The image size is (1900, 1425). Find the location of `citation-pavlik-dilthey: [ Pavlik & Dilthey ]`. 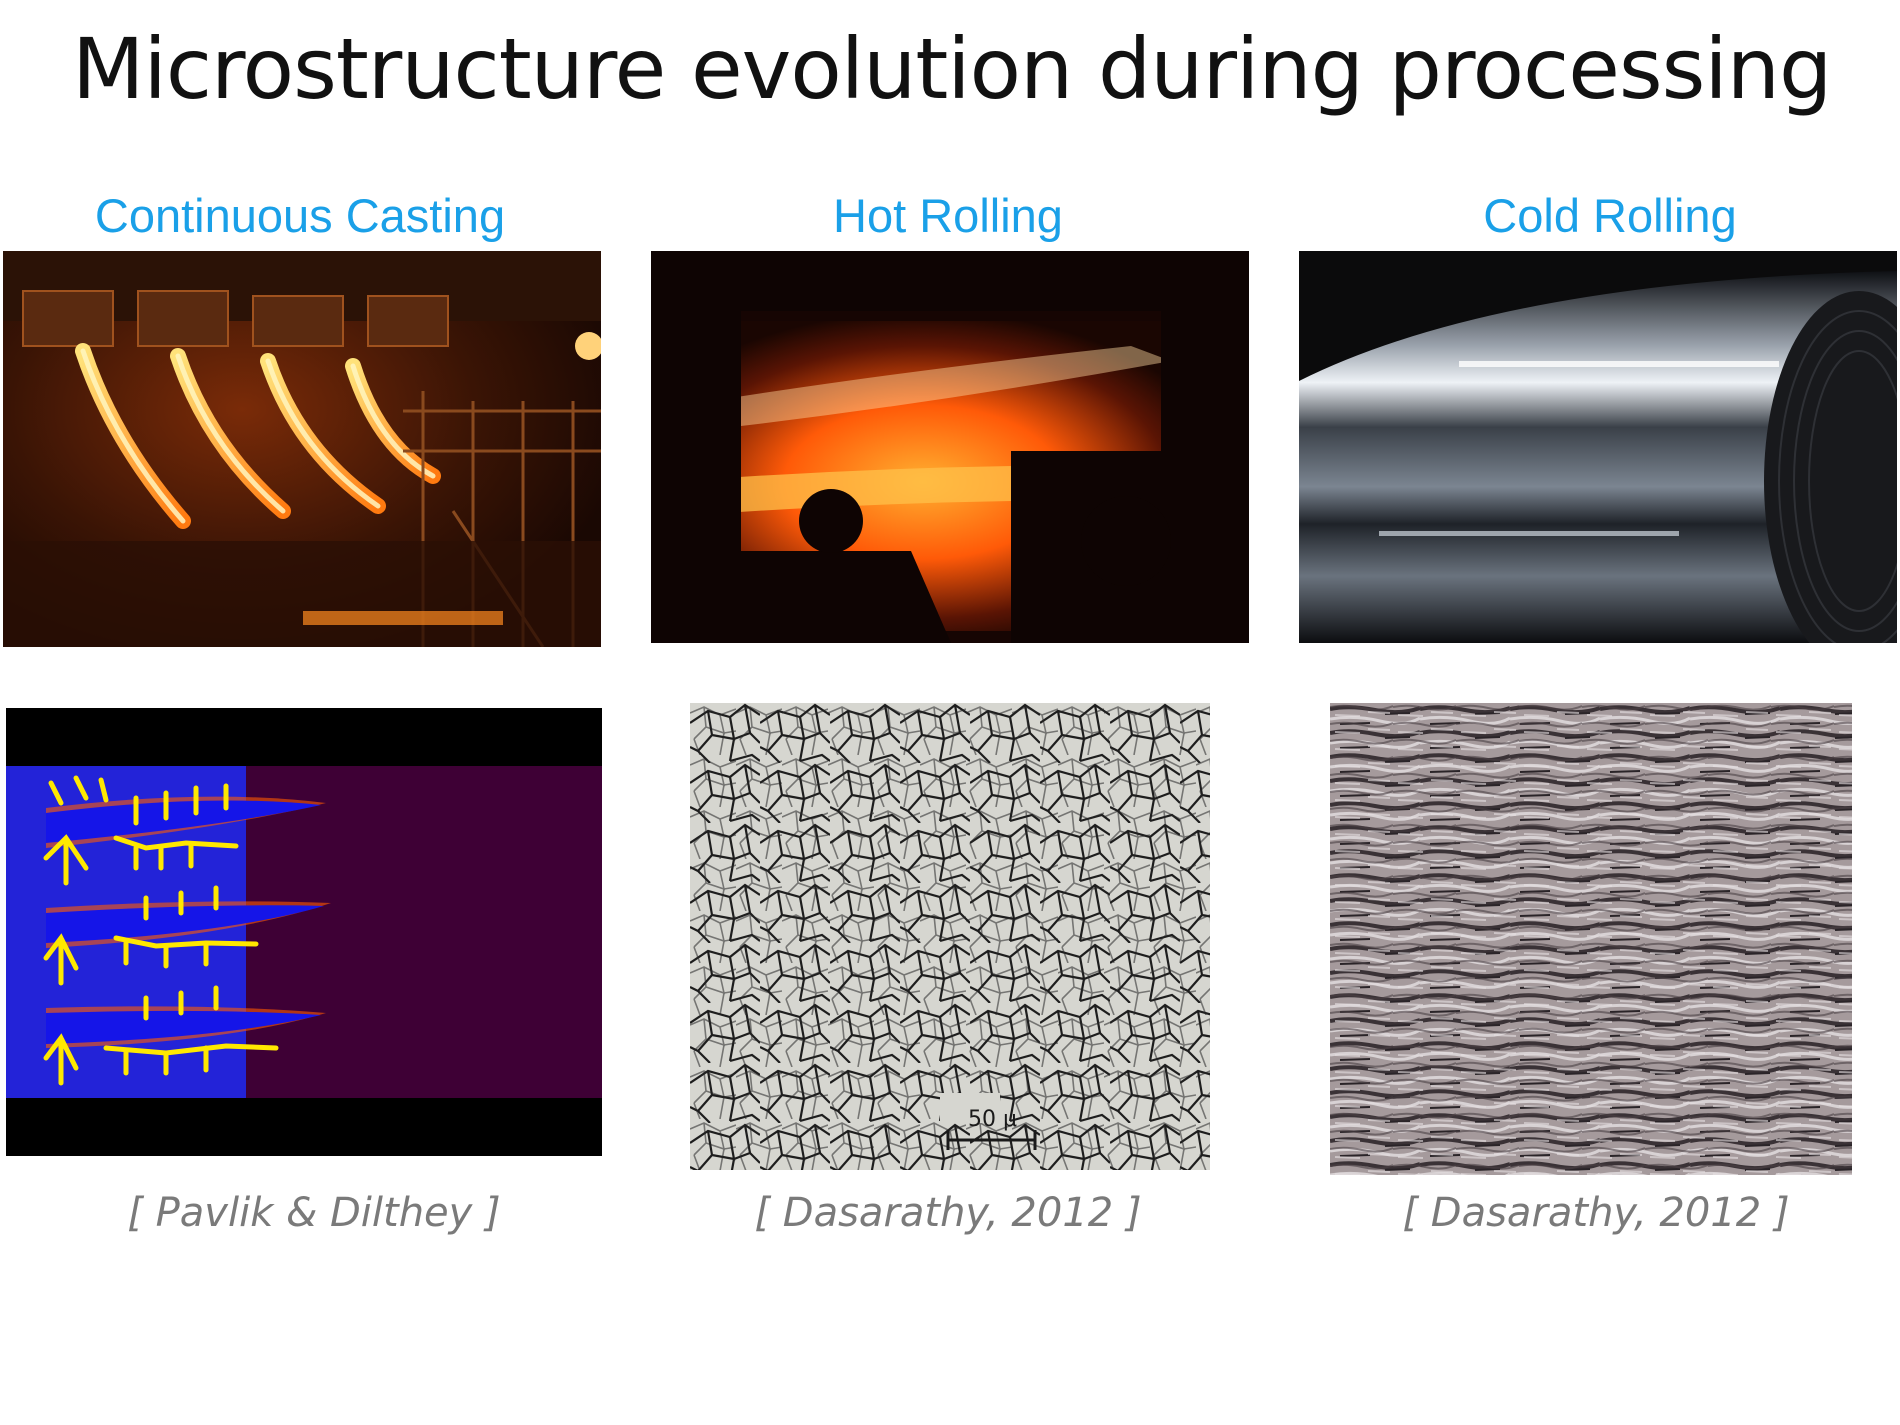

citation-pavlik-dilthey: [ Pavlik & Dilthey ] is located at coordinates (314, 1213).